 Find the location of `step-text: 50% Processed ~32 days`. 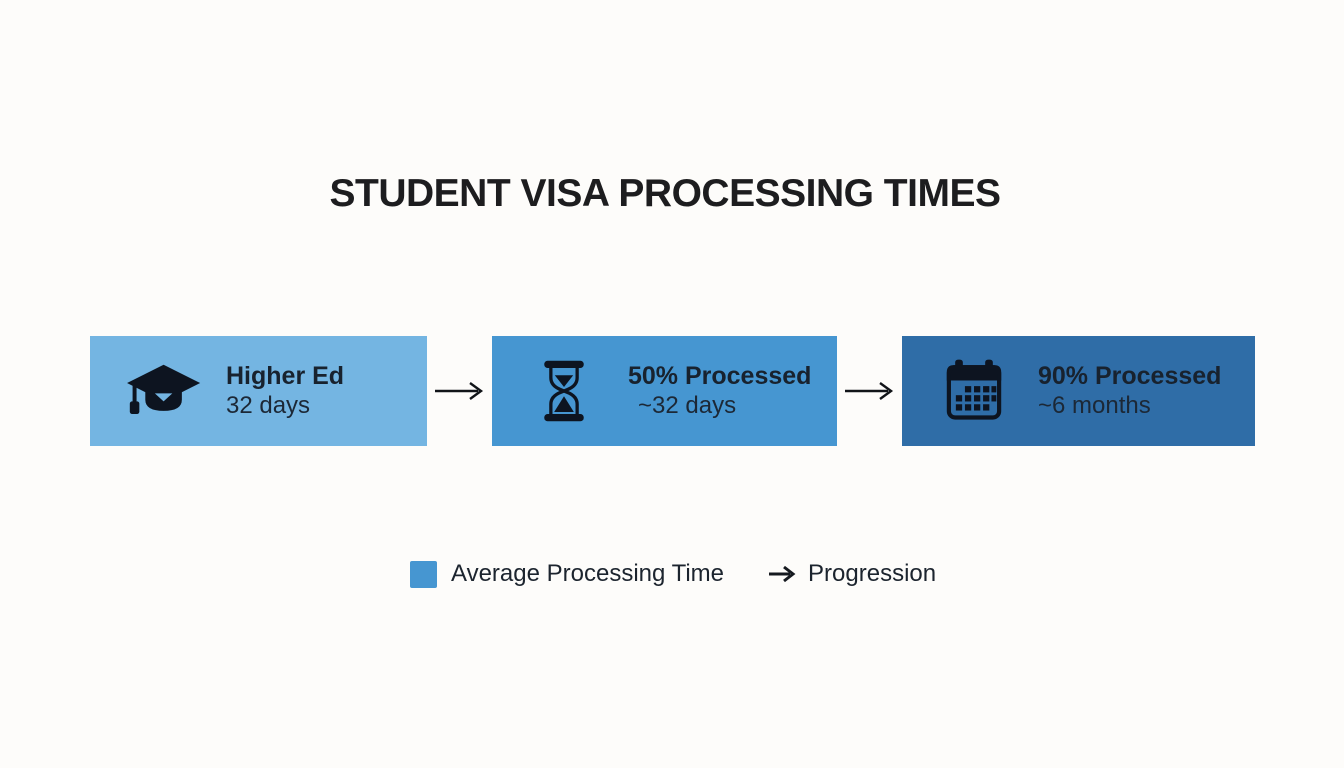

step-text: 50% Processed ~32 days is located at coordinates (719, 391).